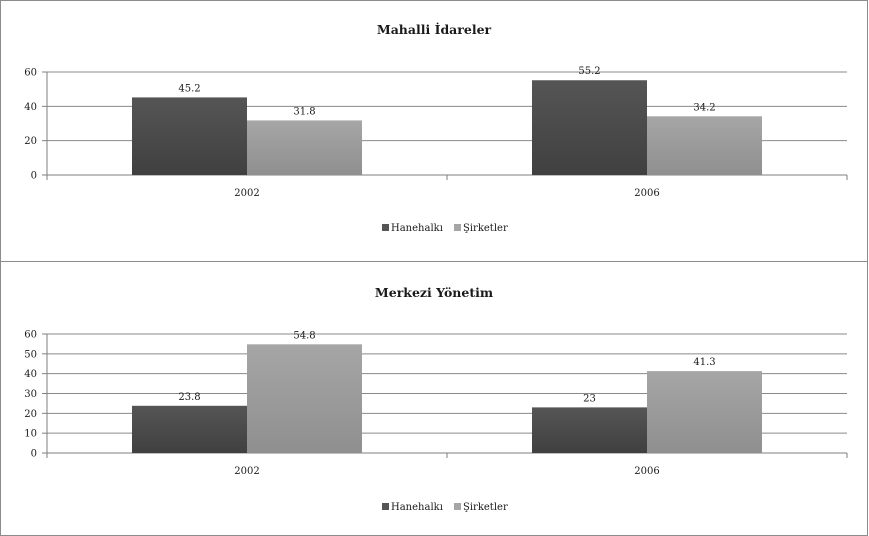  I want to click on data-label: 34.2, so click(704, 107).